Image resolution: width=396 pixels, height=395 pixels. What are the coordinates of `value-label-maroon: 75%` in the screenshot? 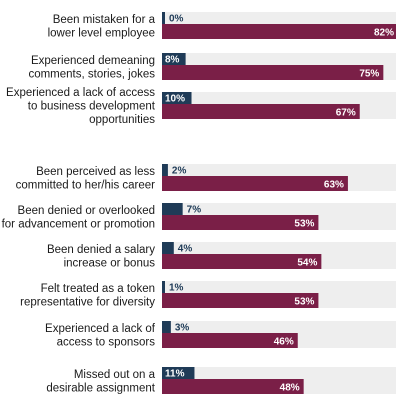 It's located at (369, 74).